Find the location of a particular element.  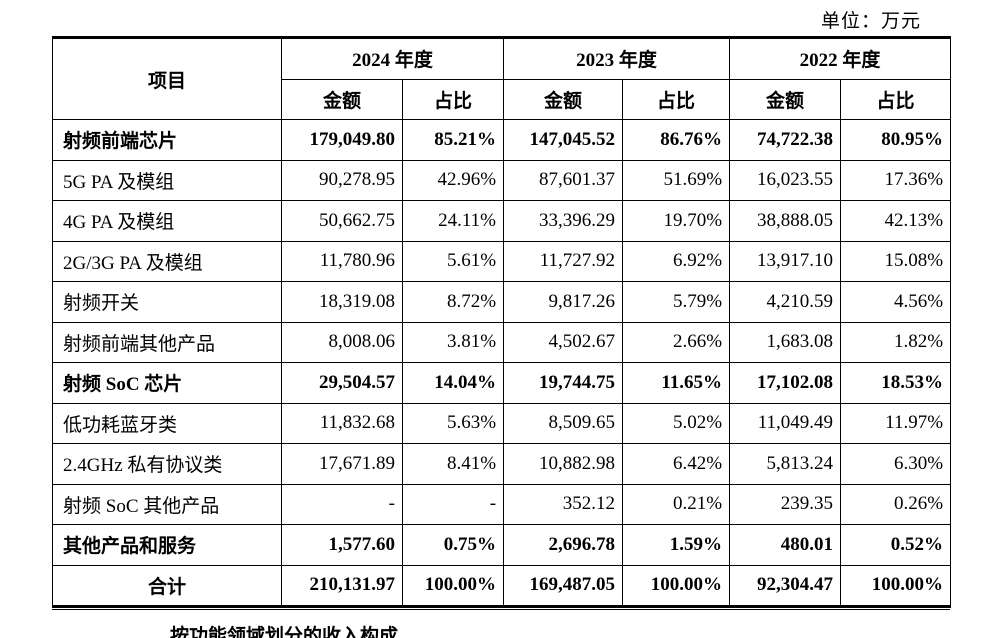

amount-cell: 8,509.65 is located at coordinates (563, 423).